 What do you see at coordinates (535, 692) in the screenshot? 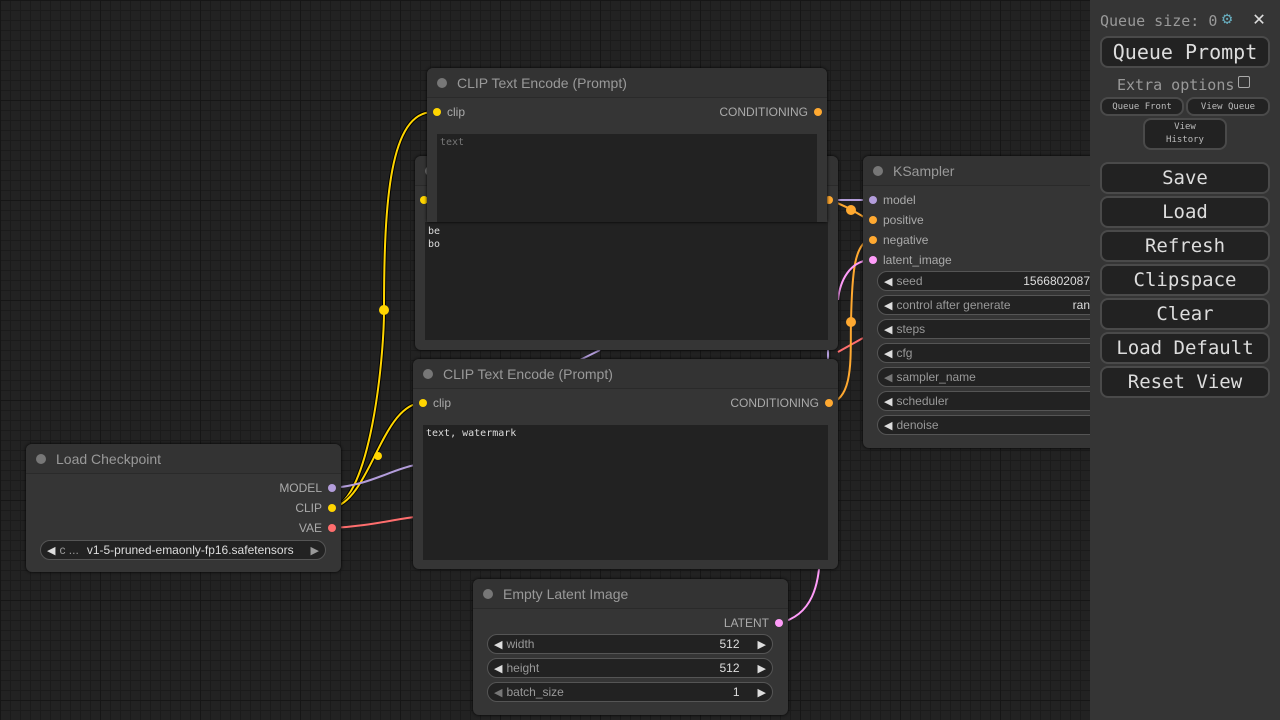
I see `widget-label: batch_size` at bounding box center [535, 692].